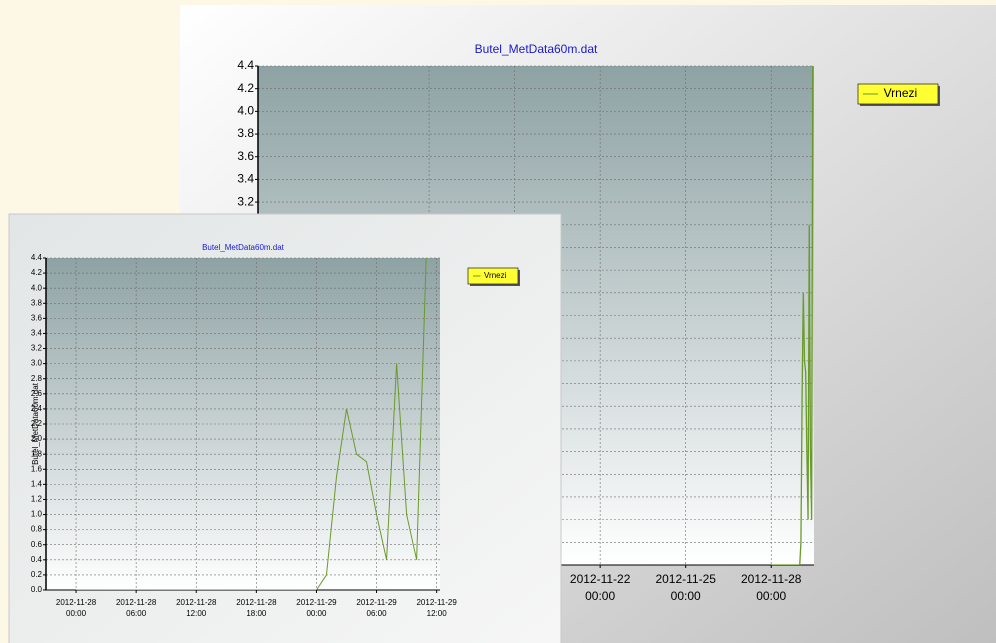 Image resolution: width=996 pixels, height=643 pixels. I want to click on y-tick-label: 2.2, so click(37, 423).